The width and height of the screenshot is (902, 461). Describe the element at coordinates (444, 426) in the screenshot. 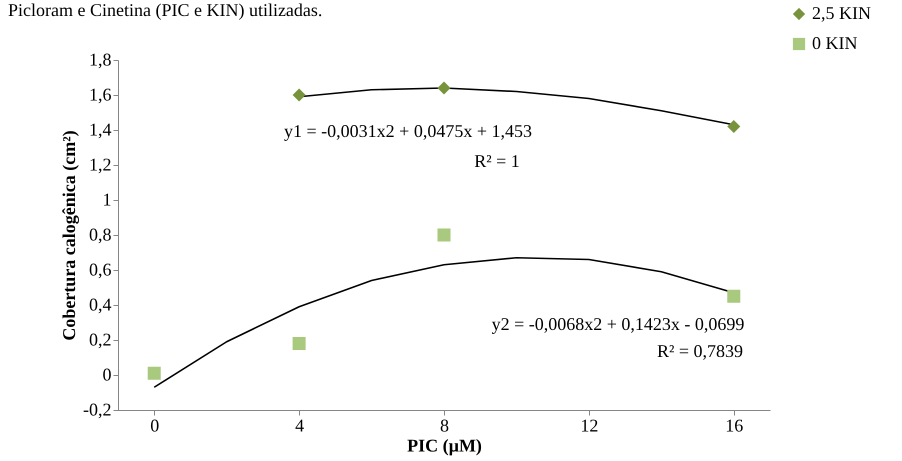

I see `x-tick-label: 8` at that location.